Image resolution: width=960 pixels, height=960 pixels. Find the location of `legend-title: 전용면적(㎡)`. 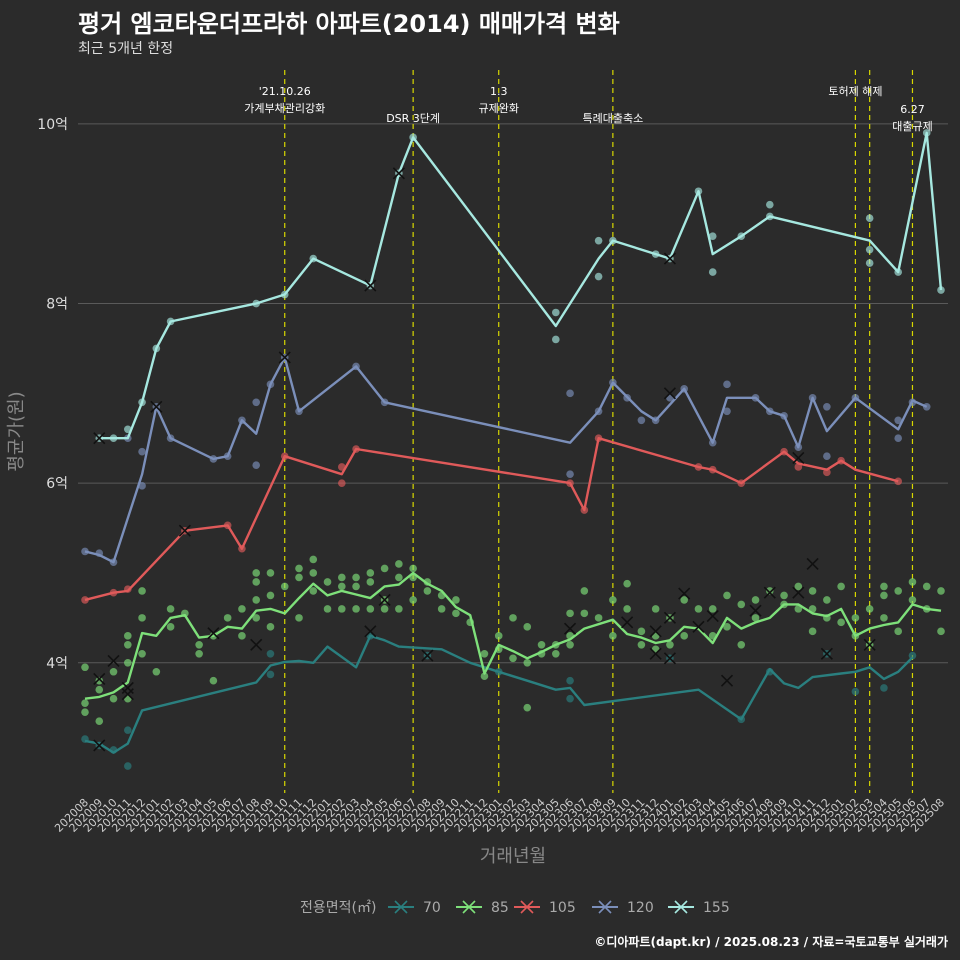

legend-title: 전용면적(㎡) is located at coordinates (338, 908).